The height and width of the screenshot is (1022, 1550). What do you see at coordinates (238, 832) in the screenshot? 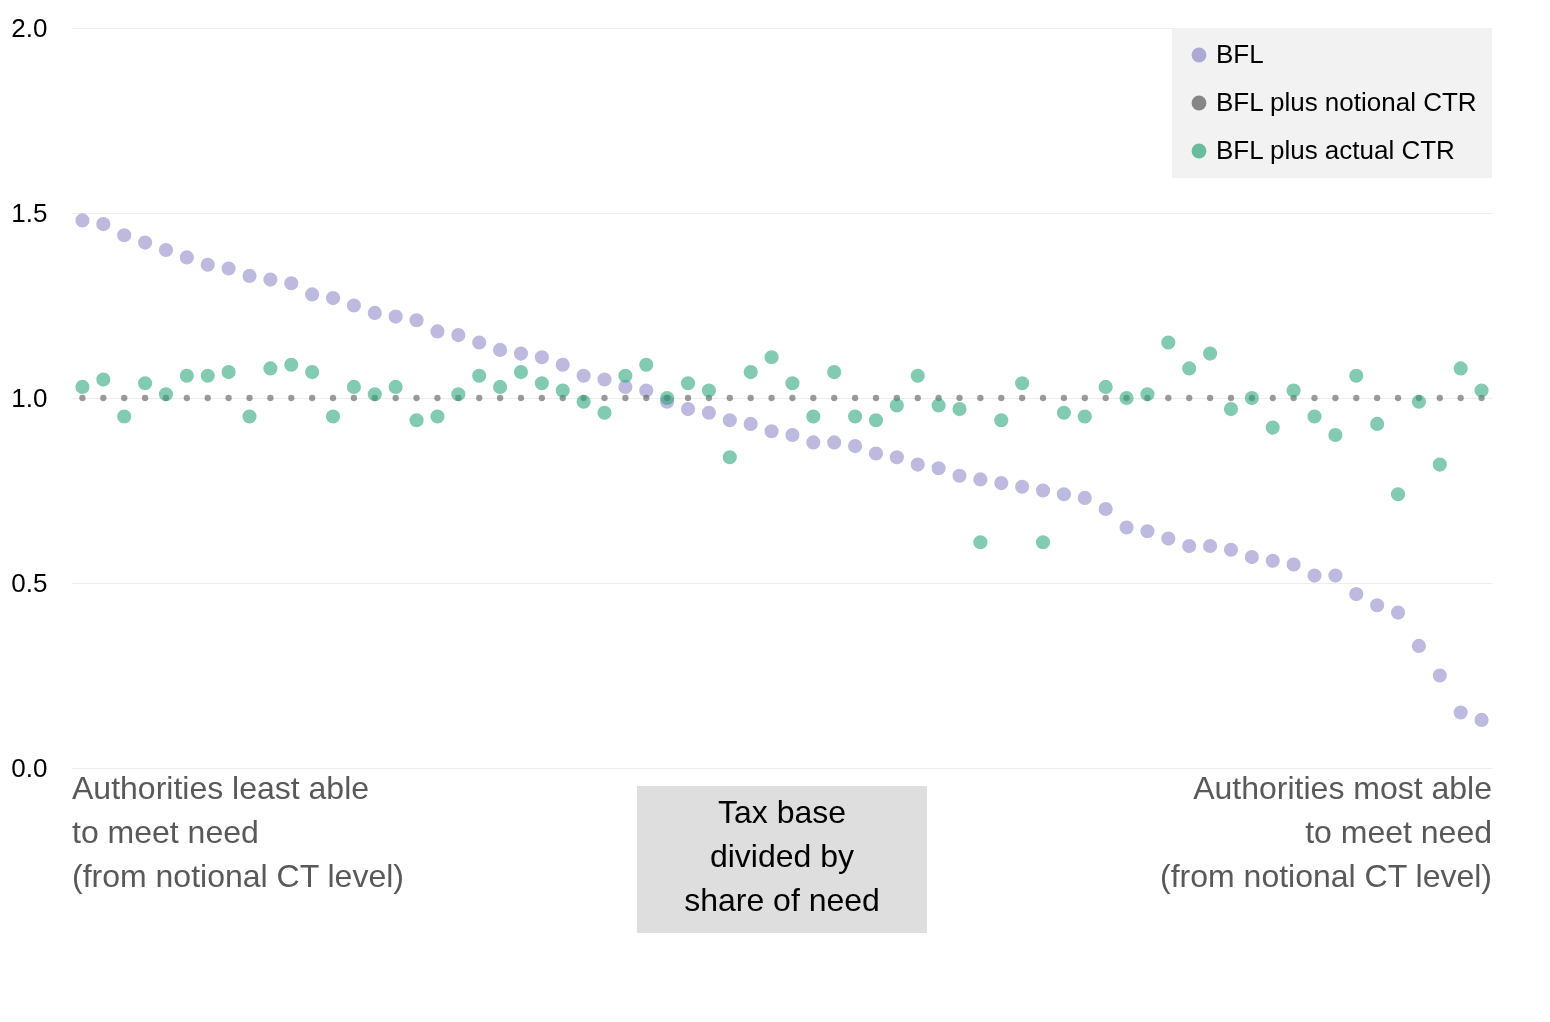
I see `text: Authorities least able to meet need (from notional CT level)` at bounding box center [238, 832].